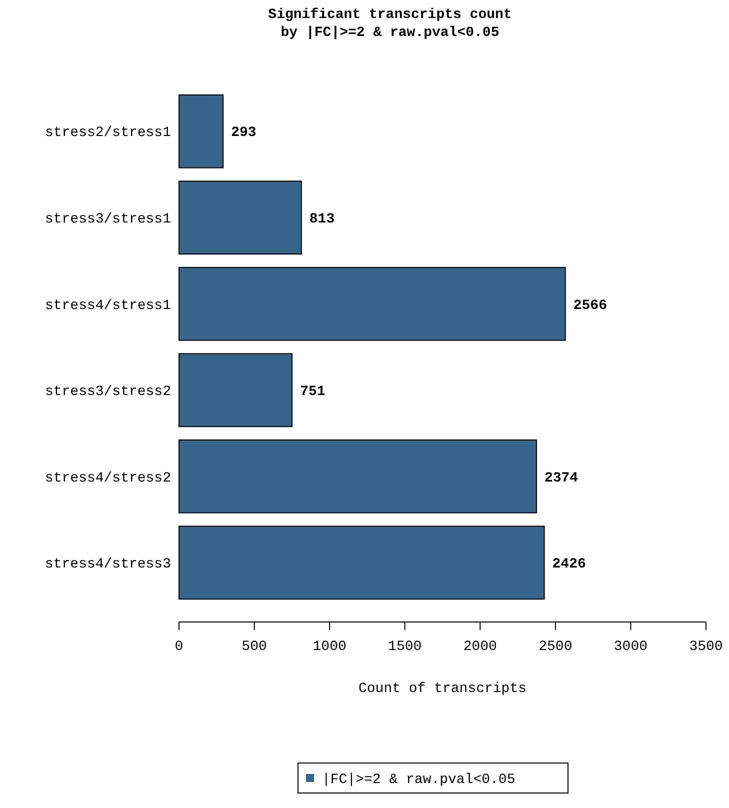  What do you see at coordinates (329, 647) in the screenshot?
I see `x-tick-label: 1000` at bounding box center [329, 647].